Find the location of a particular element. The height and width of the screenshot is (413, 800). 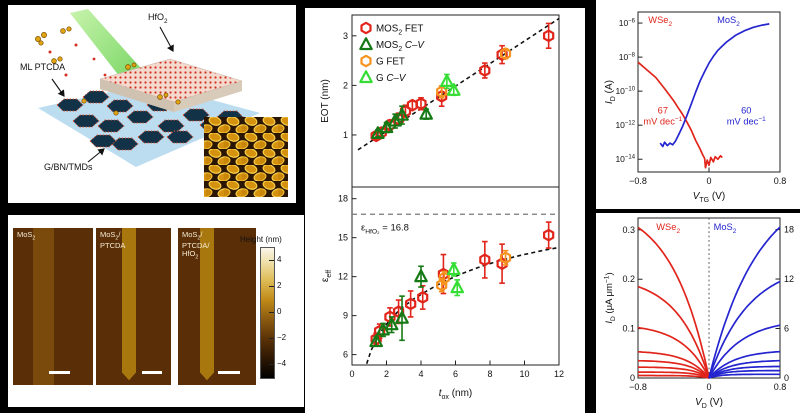

svg-text: 10⁻¹² is located at coordinates (625, 125).